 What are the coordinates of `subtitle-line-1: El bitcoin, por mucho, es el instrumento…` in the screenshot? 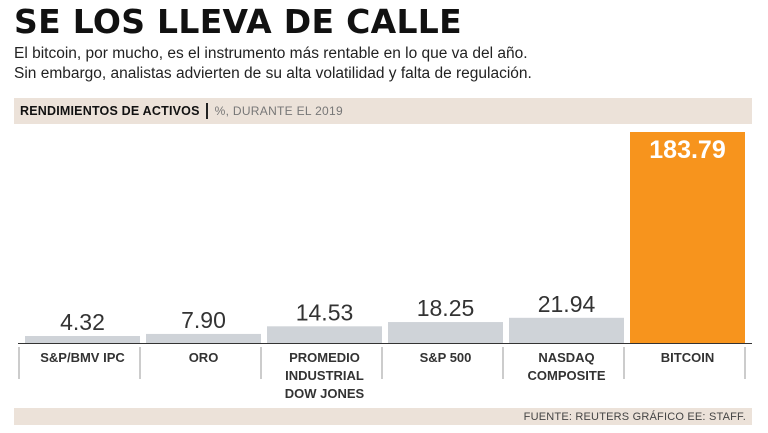 It's located at (271, 53).